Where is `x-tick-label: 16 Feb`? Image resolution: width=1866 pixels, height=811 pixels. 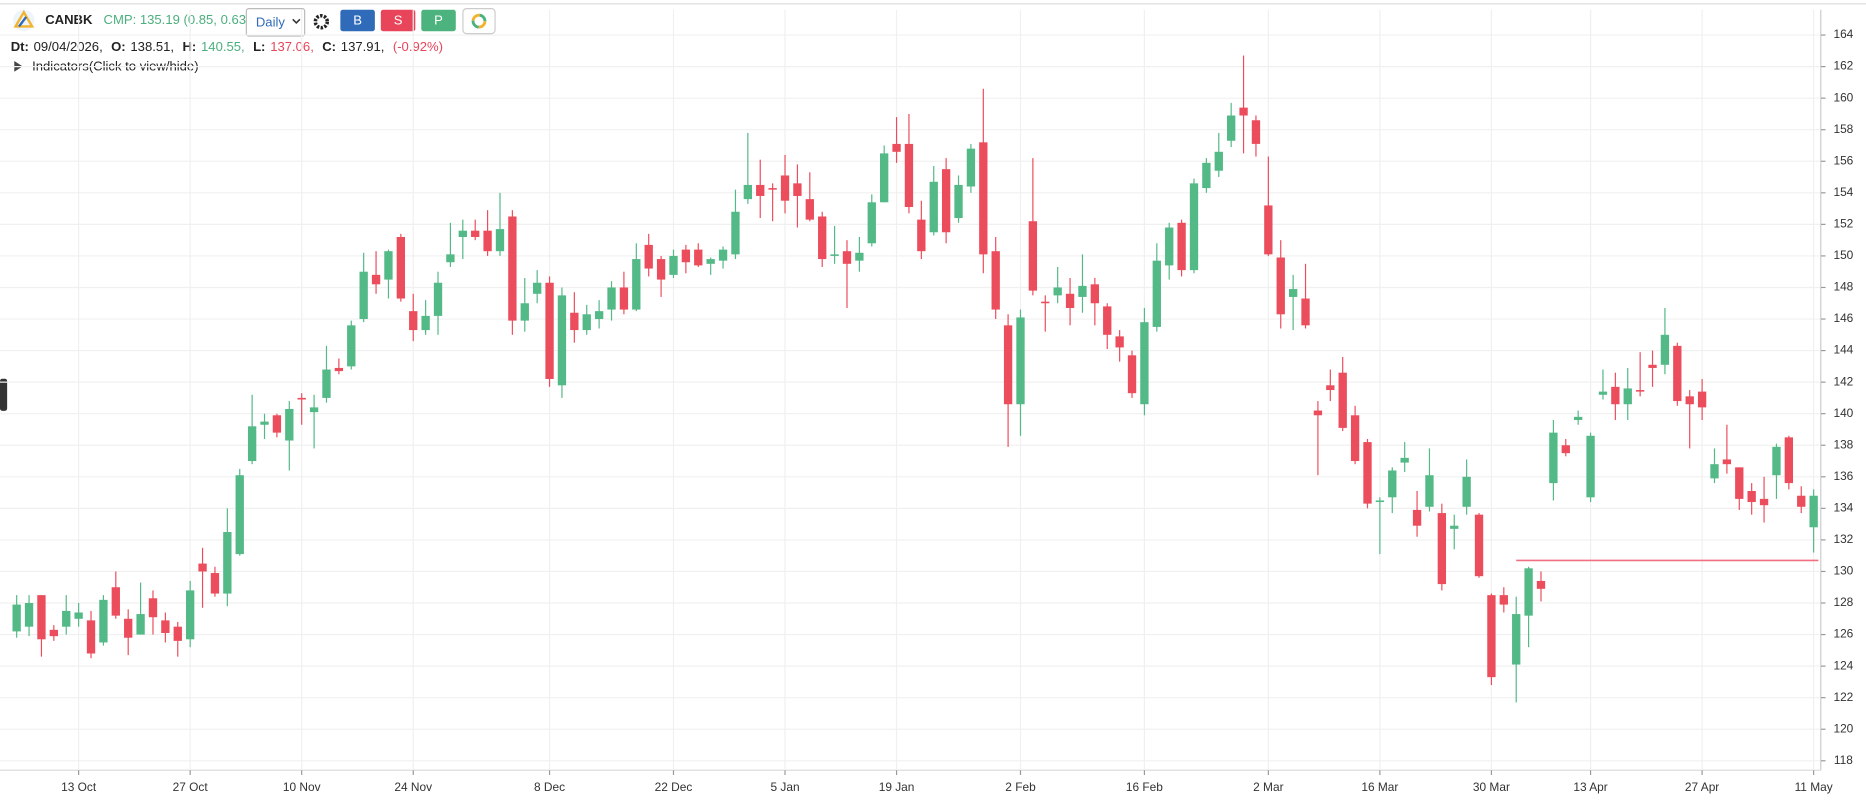 x-tick-label: 16 Feb is located at coordinates (1144, 787).